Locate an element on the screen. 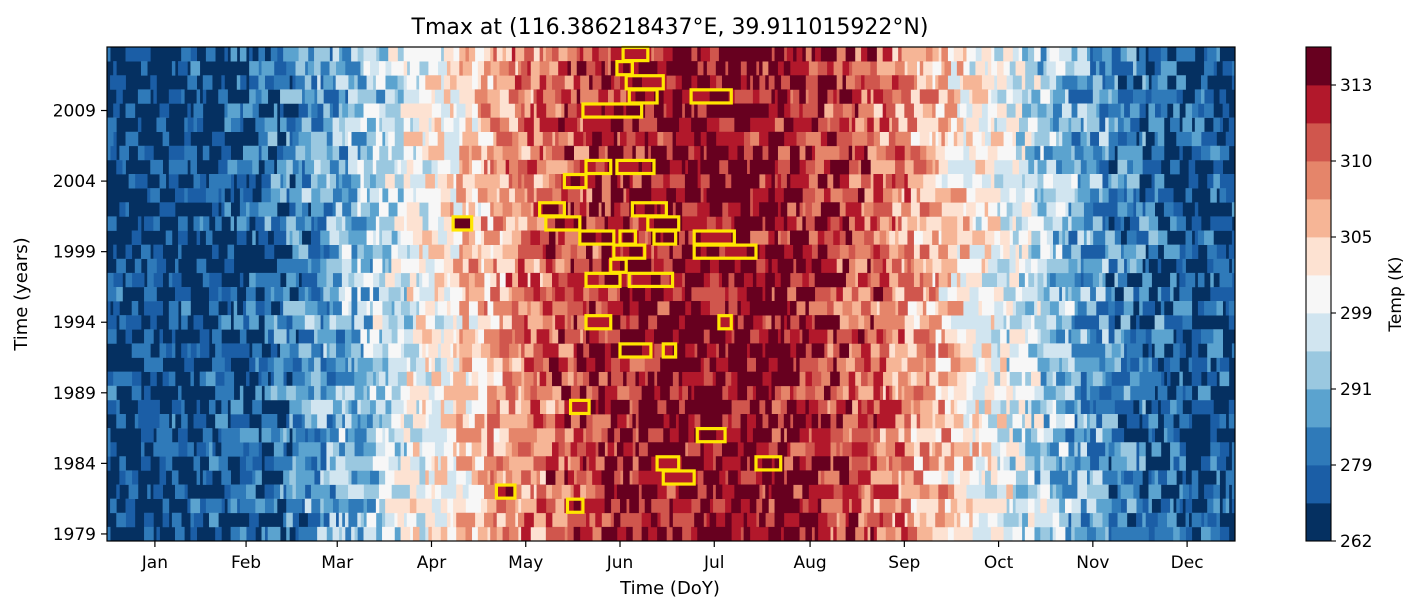 This screenshot has width=1405, height=599. x-tick-label: Aug is located at coordinates (809, 563).